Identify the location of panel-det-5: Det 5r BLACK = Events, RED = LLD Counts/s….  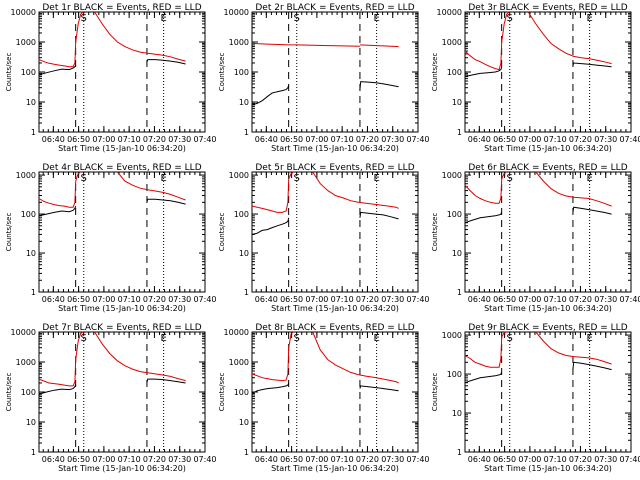
(324, 238).